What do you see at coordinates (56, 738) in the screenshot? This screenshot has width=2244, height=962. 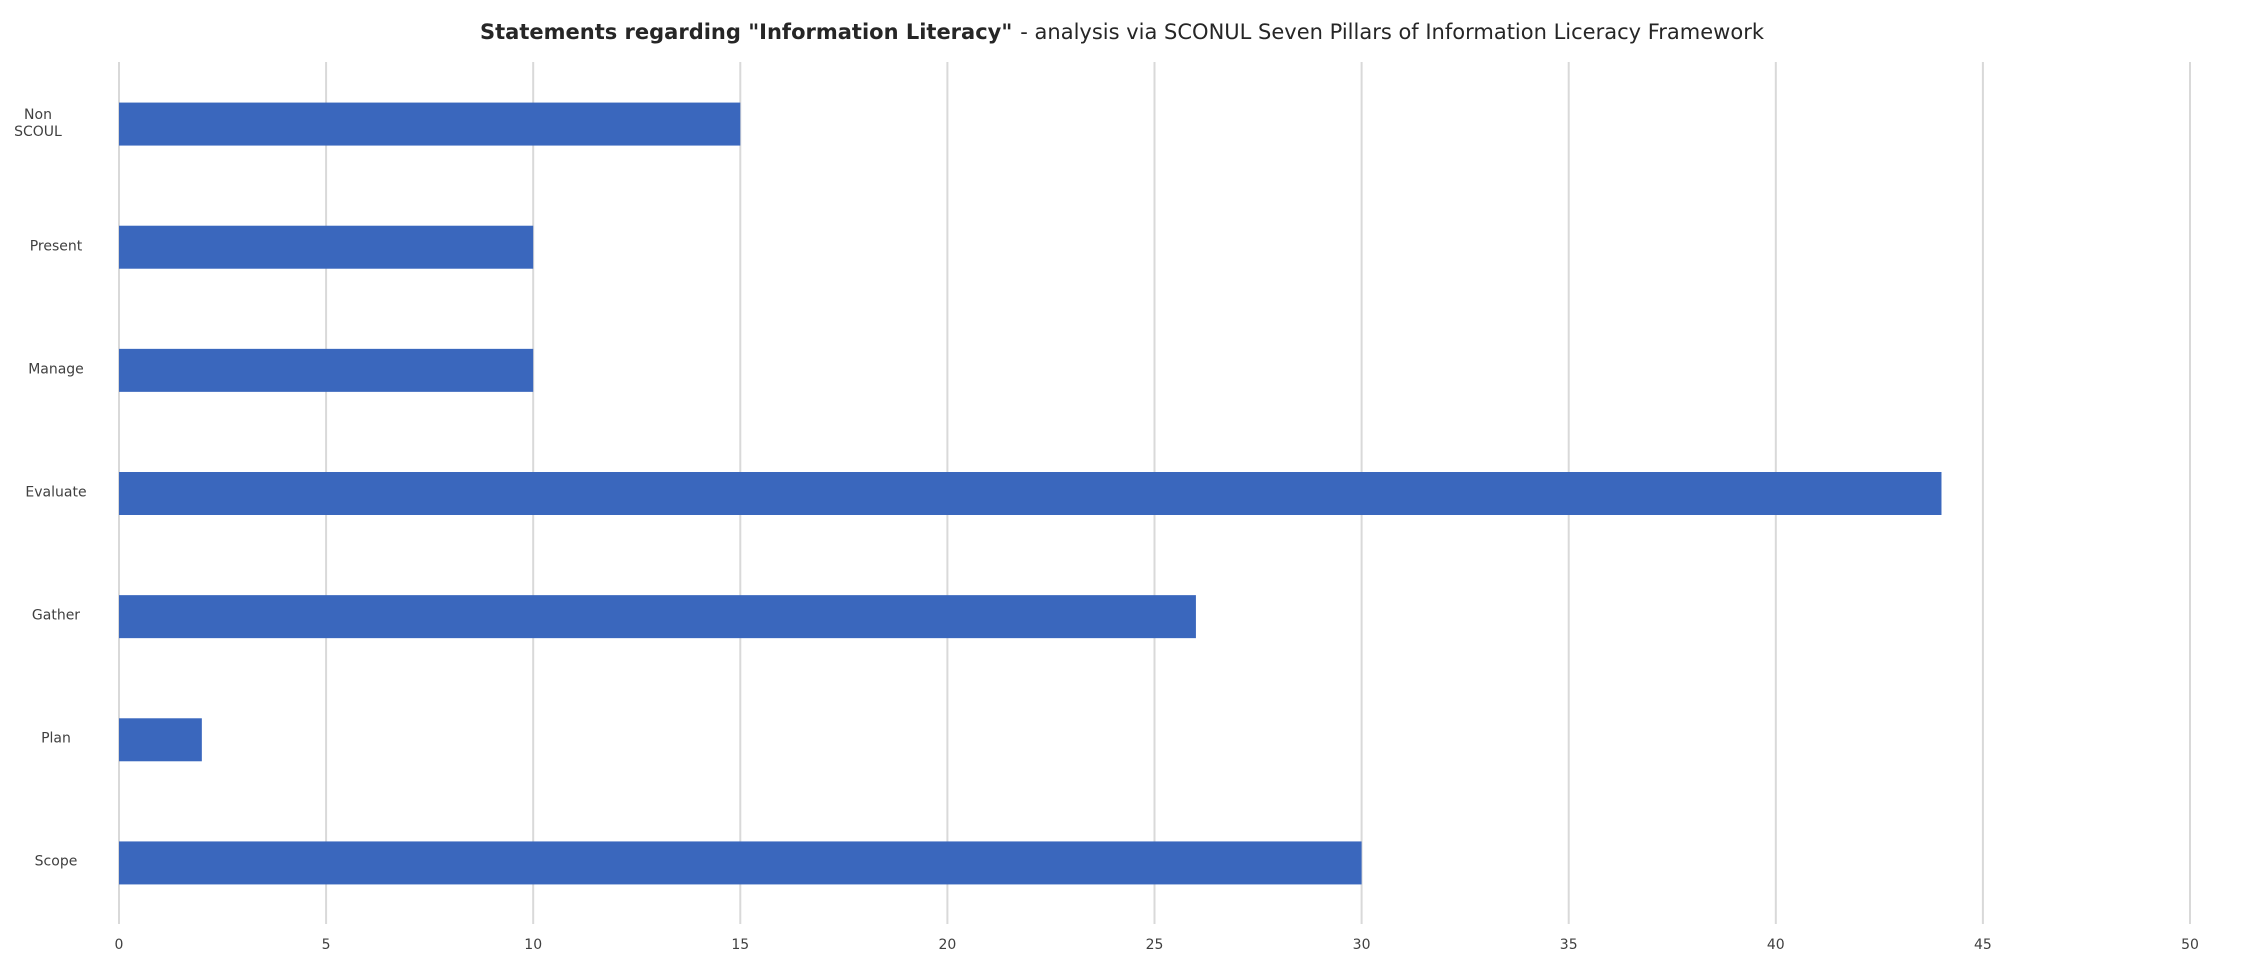 I see `y-tick-label: Plan` at bounding box center [56, 738].